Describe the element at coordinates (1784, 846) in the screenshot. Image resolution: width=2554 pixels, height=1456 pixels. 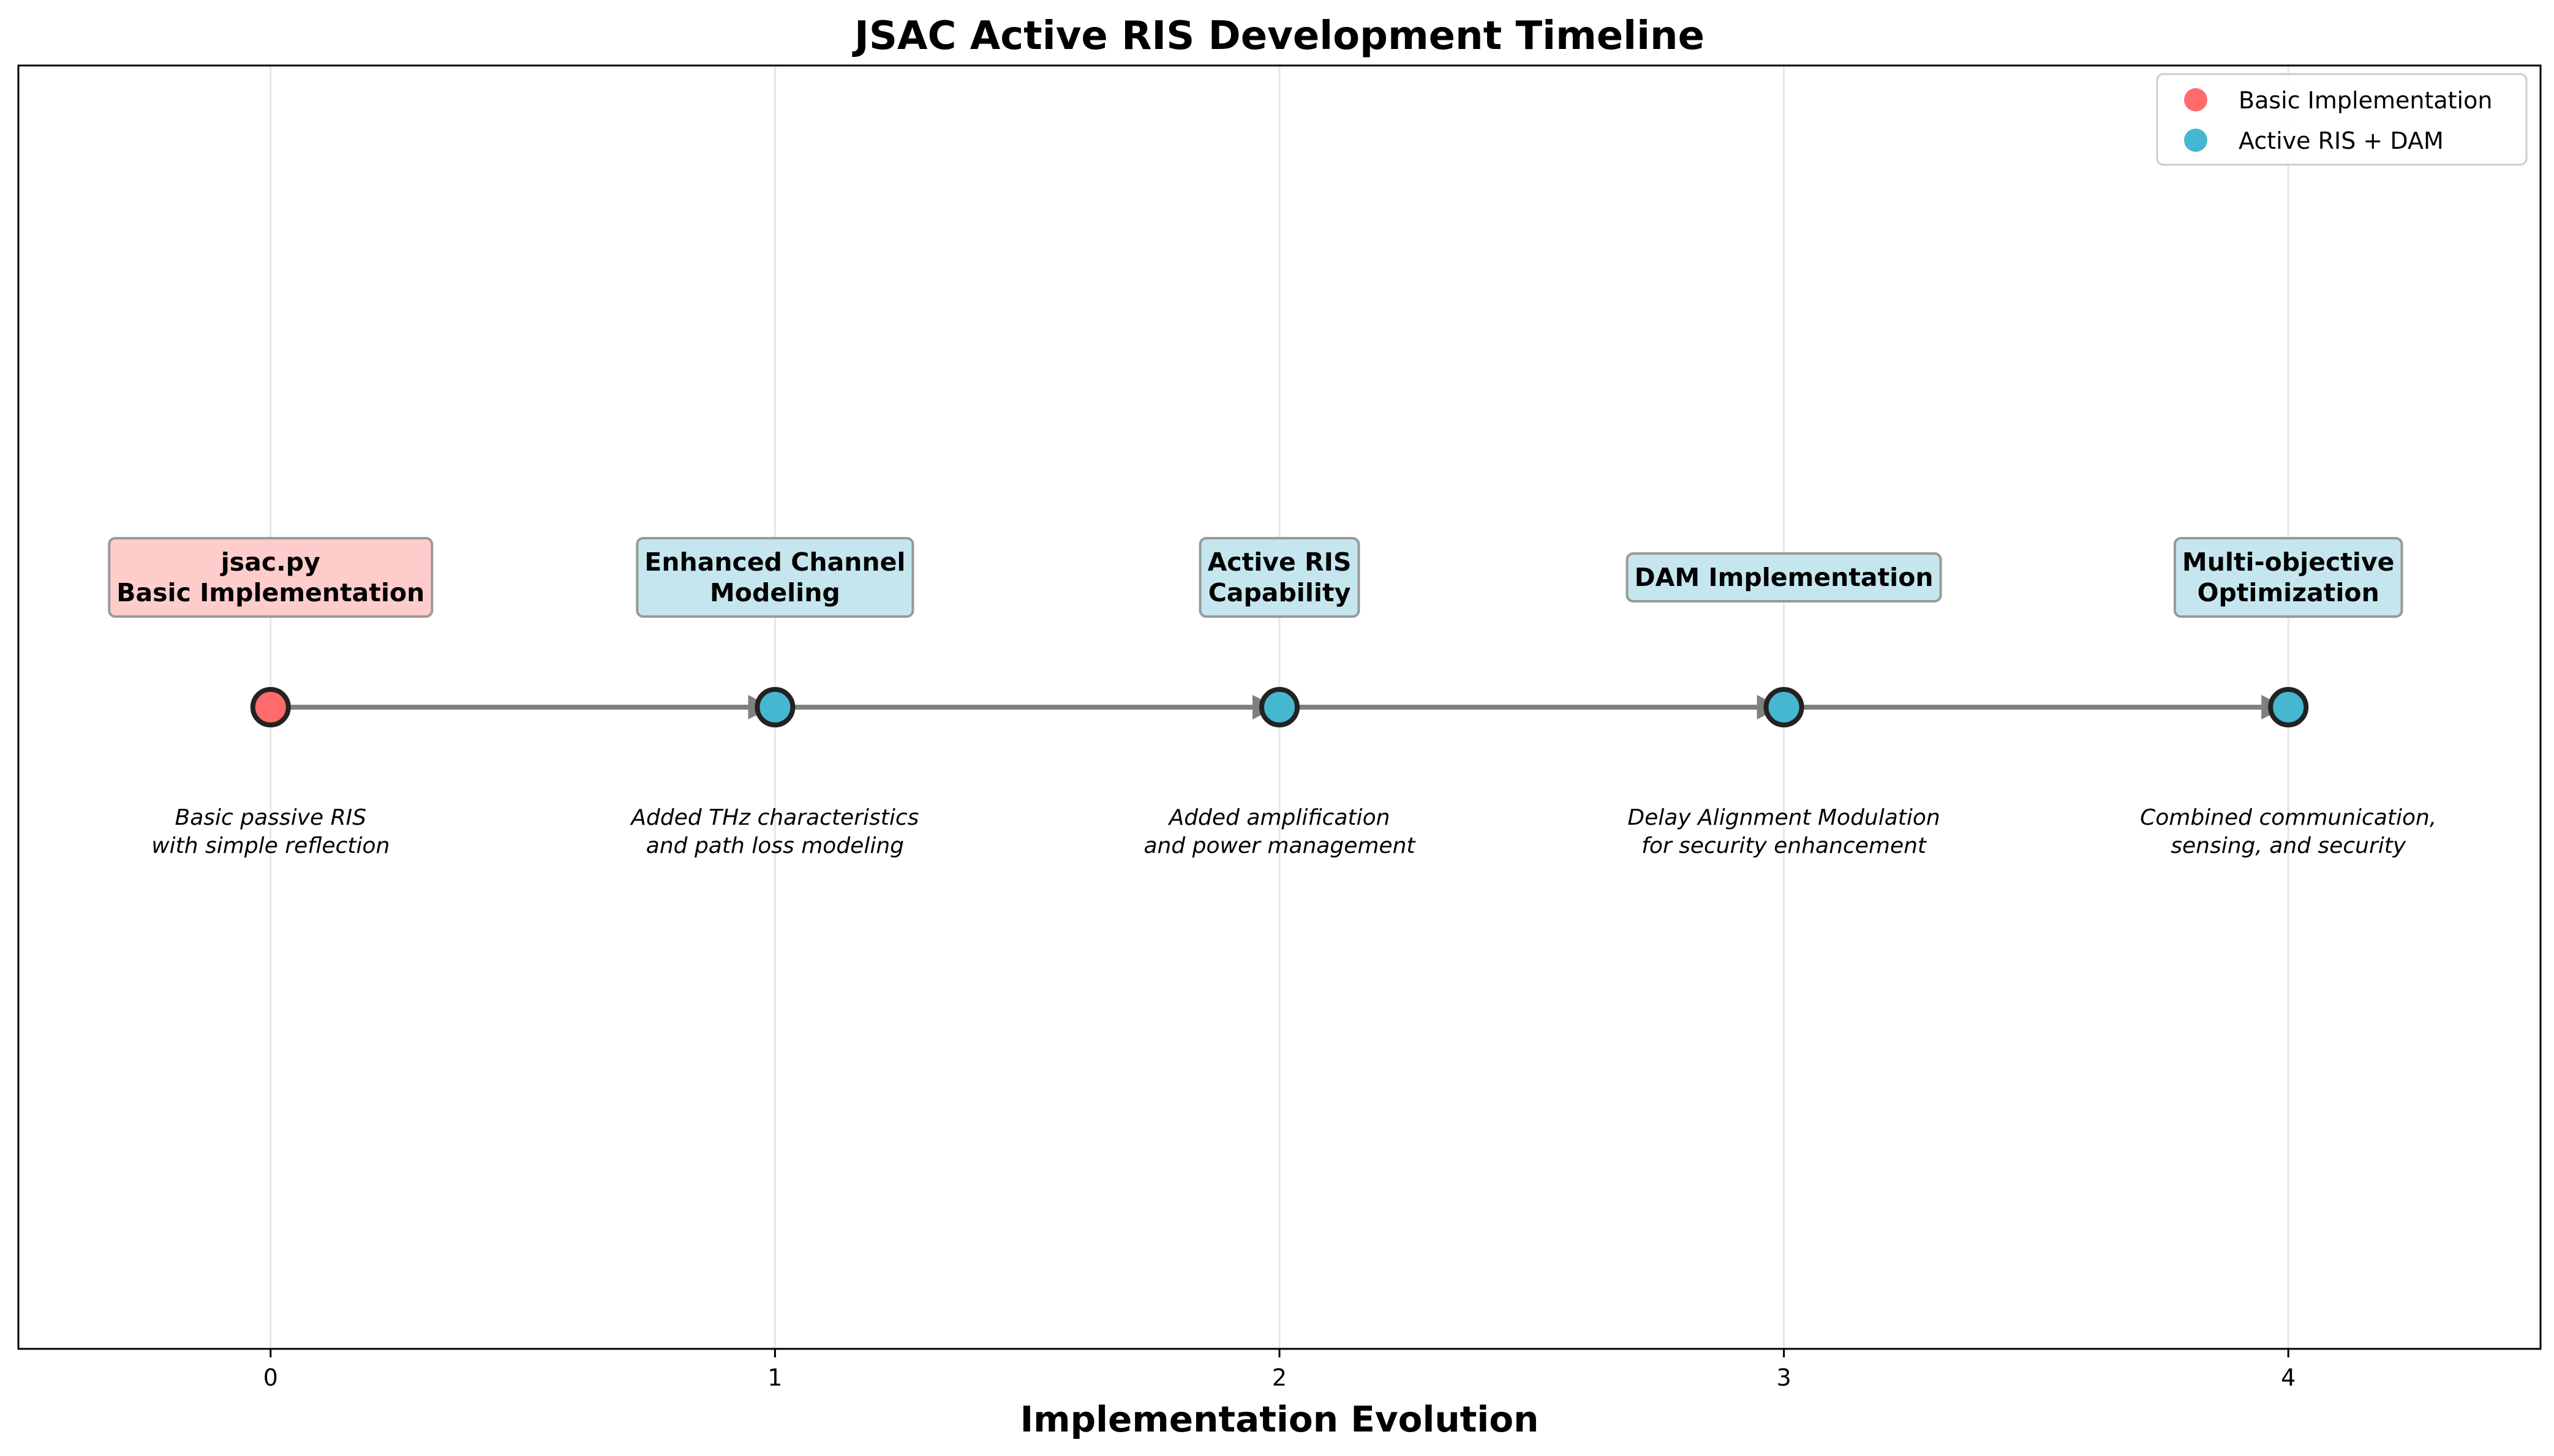
I see `milestone-description-line: for security enhancement` at that location.